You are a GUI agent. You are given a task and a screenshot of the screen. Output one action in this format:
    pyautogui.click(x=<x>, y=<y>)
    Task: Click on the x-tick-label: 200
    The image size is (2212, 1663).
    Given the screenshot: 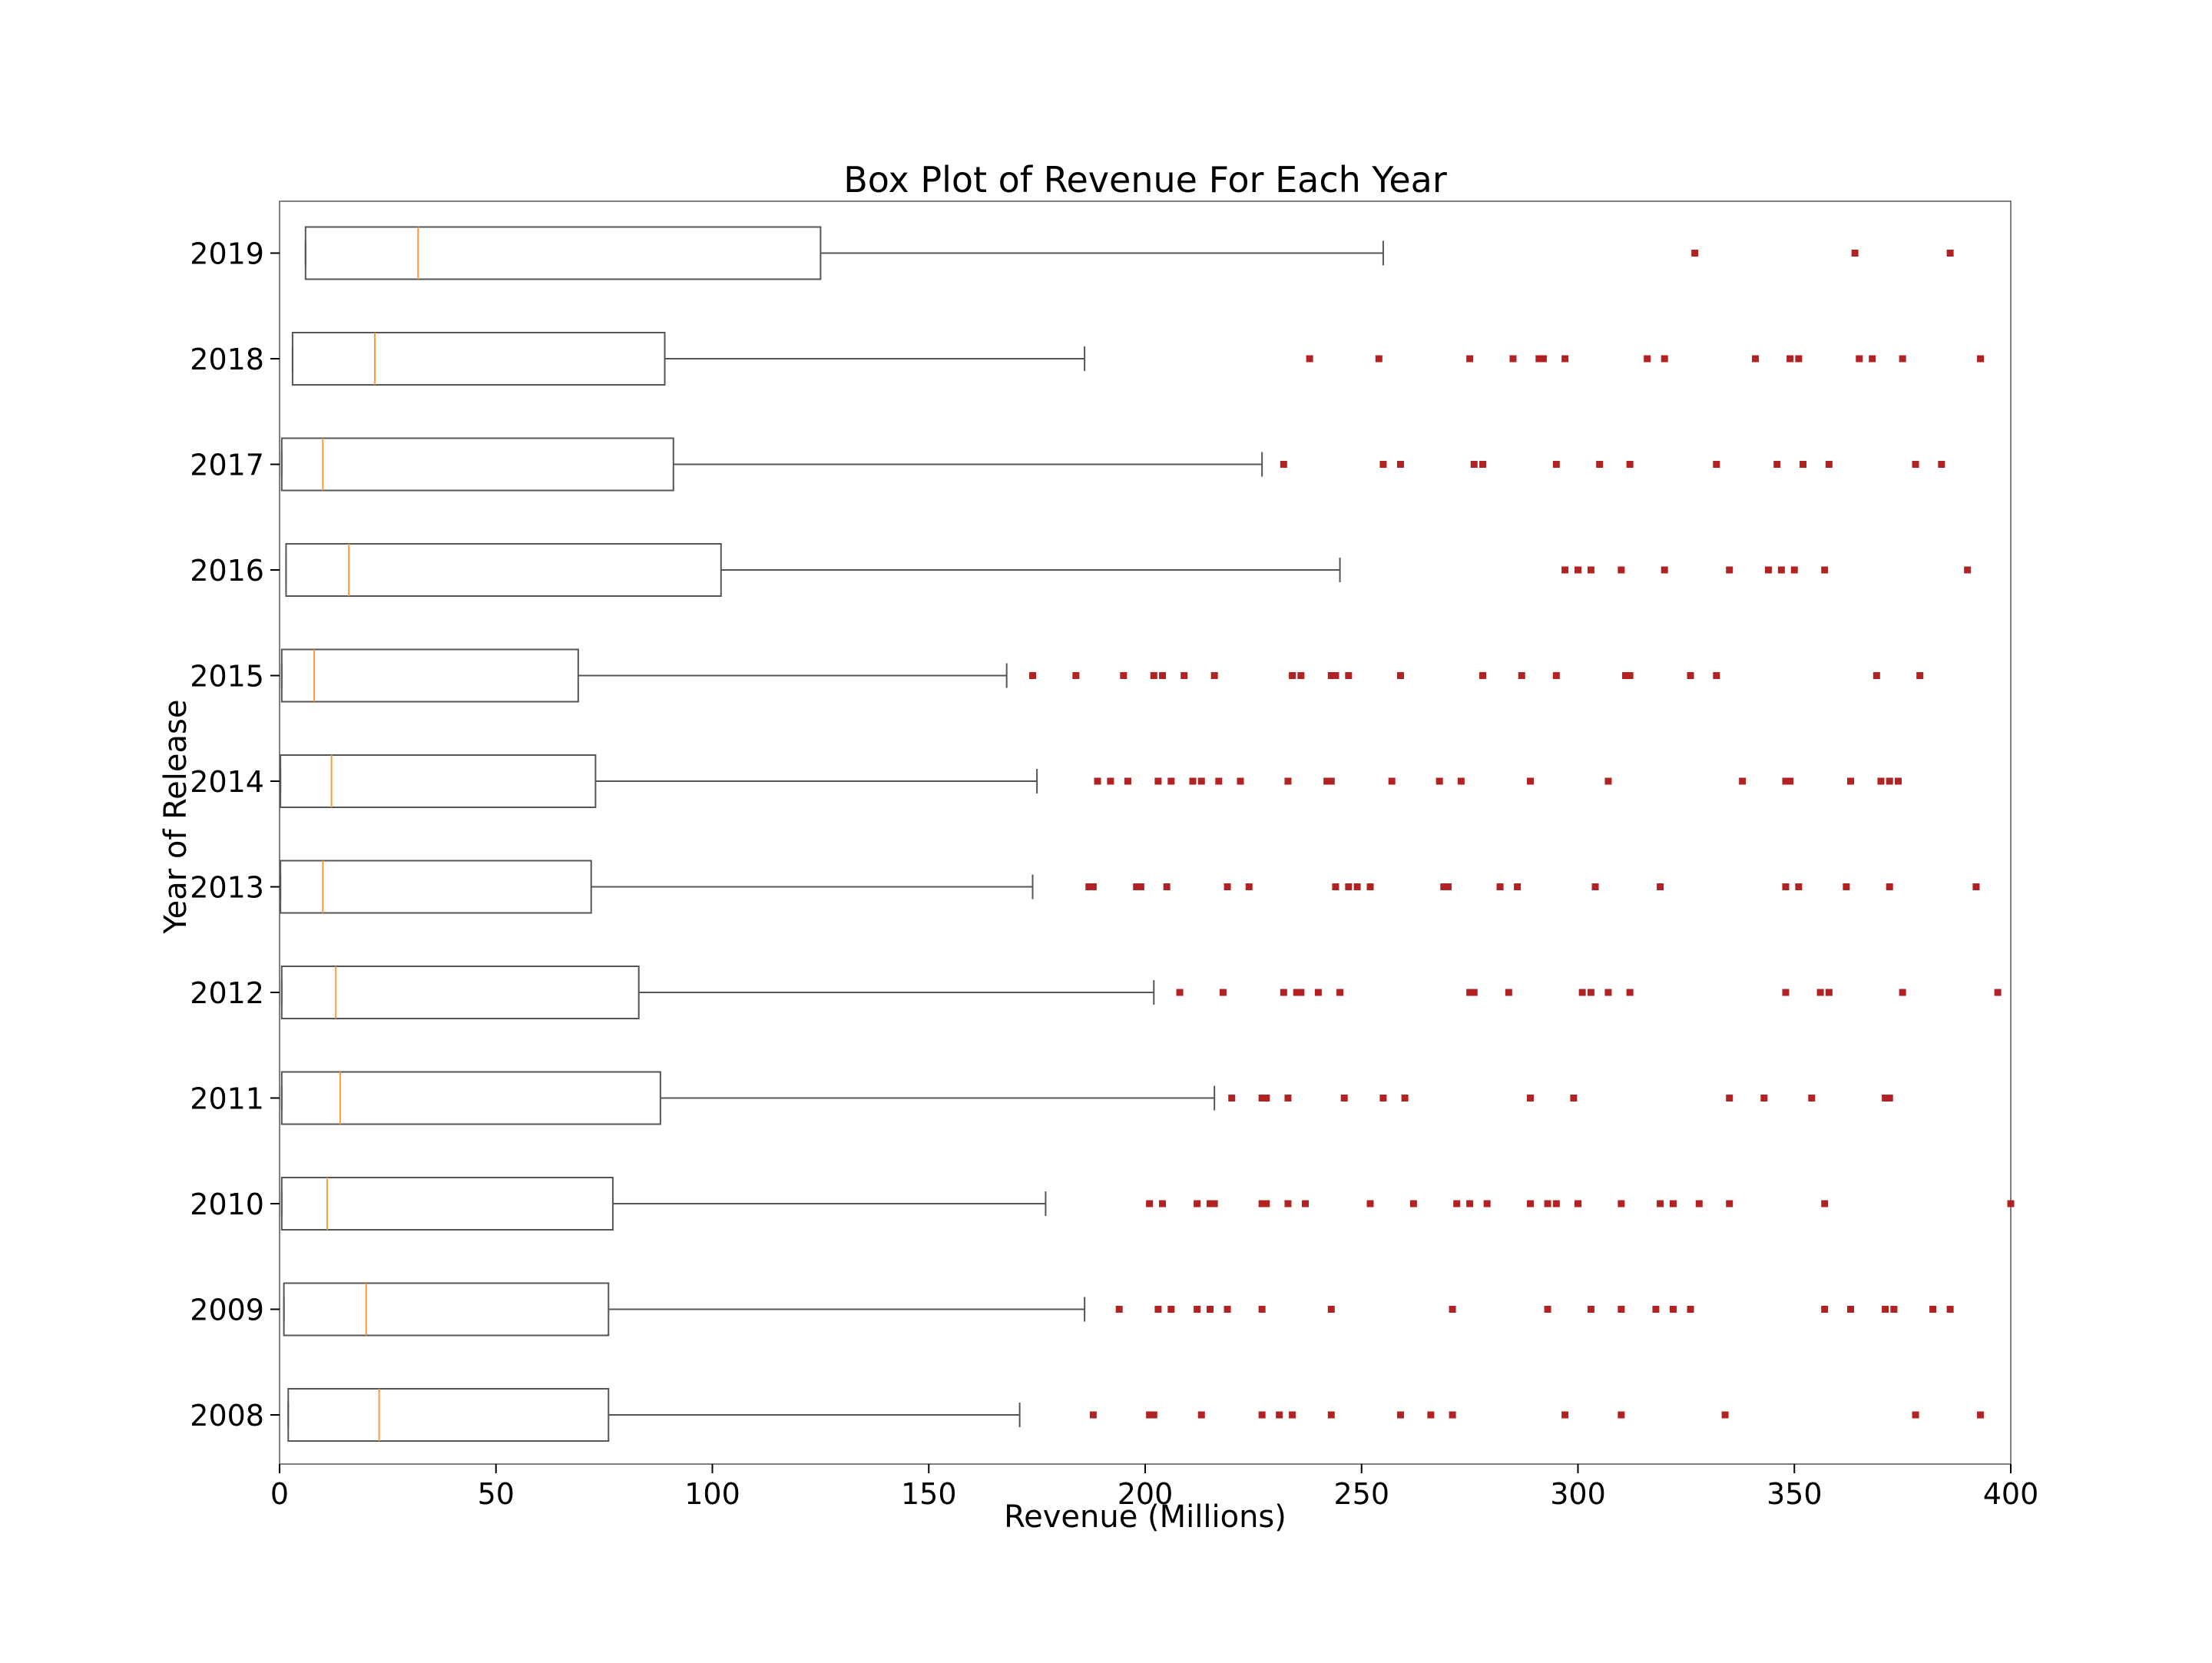 What is the action you would take?
    pyautogui.click(x=1146, y=1494)
    